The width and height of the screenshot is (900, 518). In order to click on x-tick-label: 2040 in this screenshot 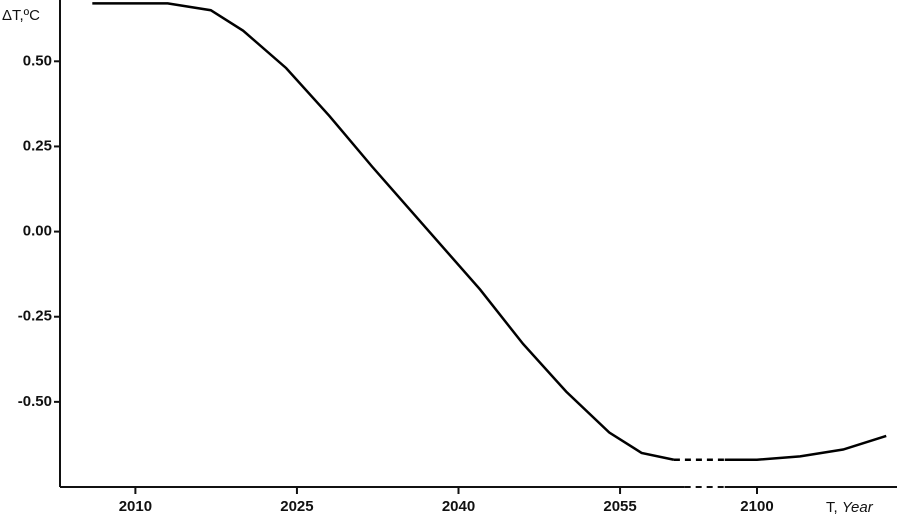, I will do `click(458, 506)`.